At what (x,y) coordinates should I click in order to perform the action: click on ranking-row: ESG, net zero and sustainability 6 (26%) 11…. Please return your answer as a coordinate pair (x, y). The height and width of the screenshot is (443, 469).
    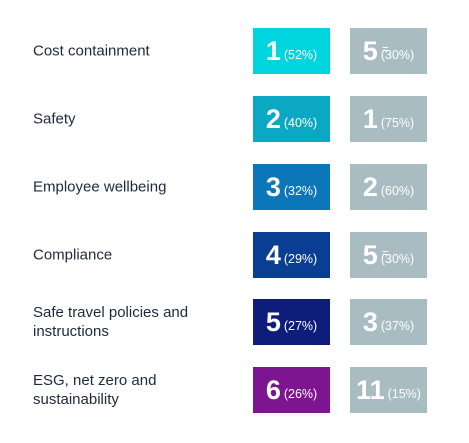
    Looking at the image, I should click on (234, 390).